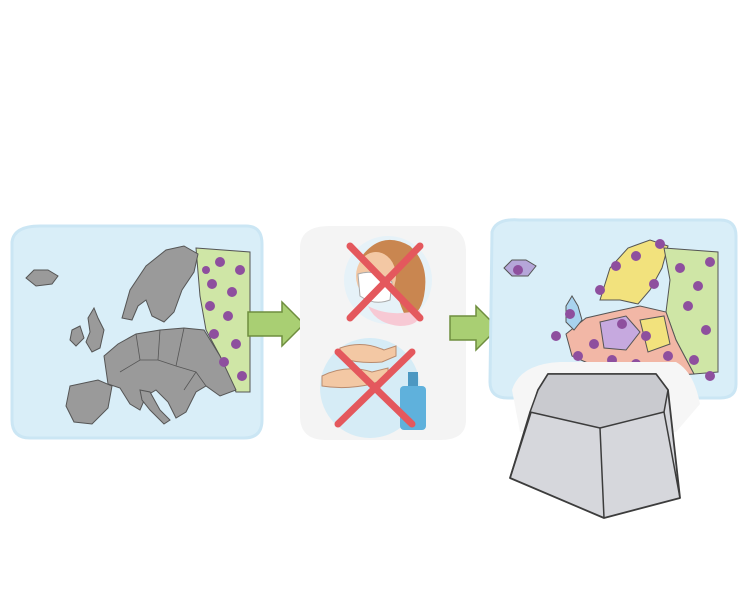 This screenshot has height=600, width=750. I want to click on virus-cluster-before, so click(224, 319).